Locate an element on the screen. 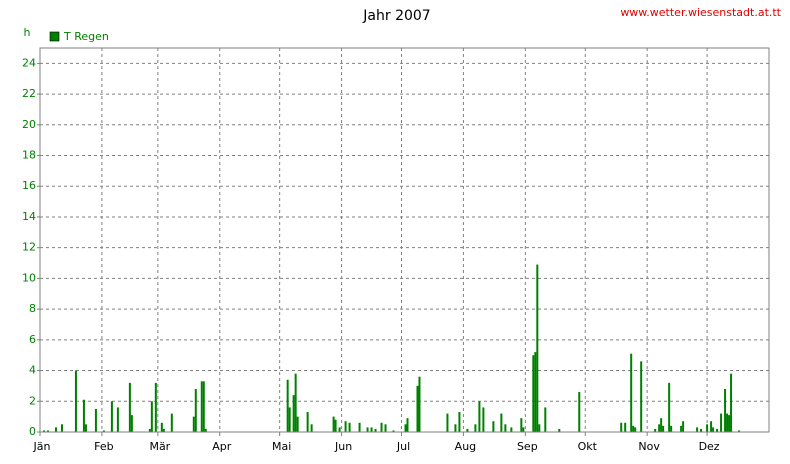 This screenshot has width=790, height=464. y-tick-label: 16 is located at coordinates (29, 185).